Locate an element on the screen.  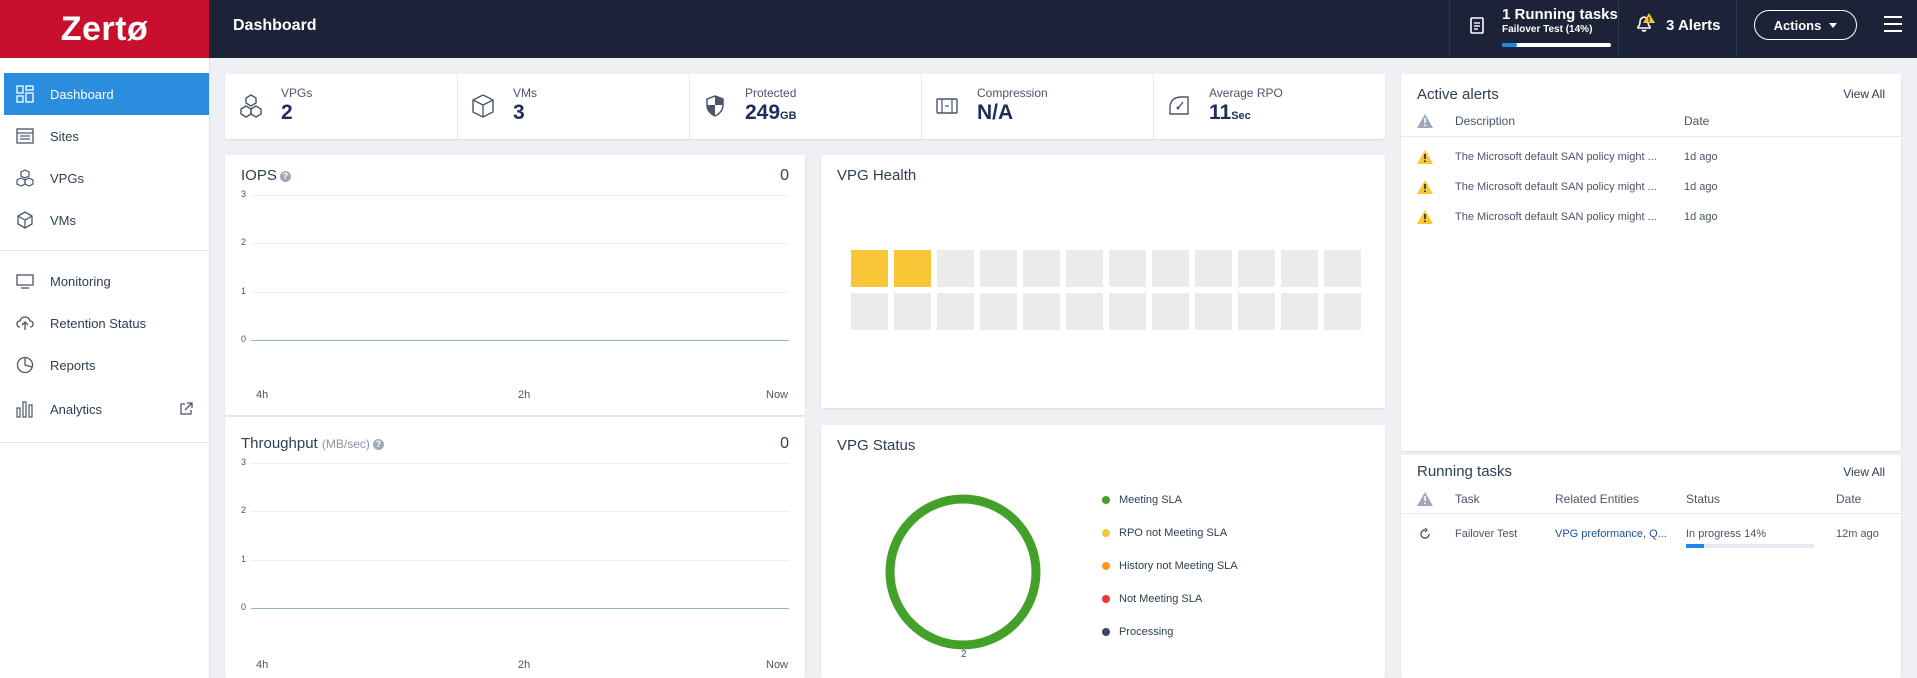
zerto-logo: Zertø is located at coordinates (104, 29).